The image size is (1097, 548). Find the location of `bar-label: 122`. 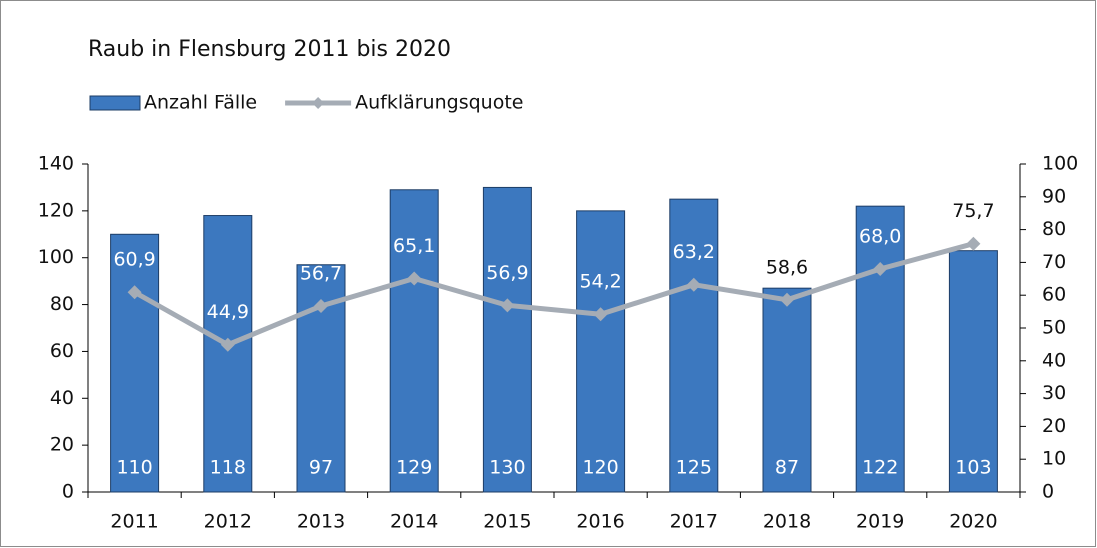

bar-label: 122 is located at coordinates (880, 468).